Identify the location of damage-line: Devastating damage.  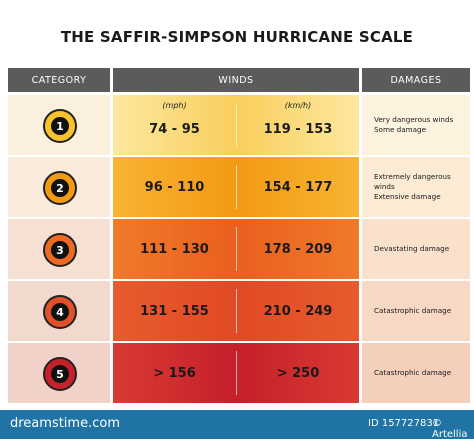
(412, 248).